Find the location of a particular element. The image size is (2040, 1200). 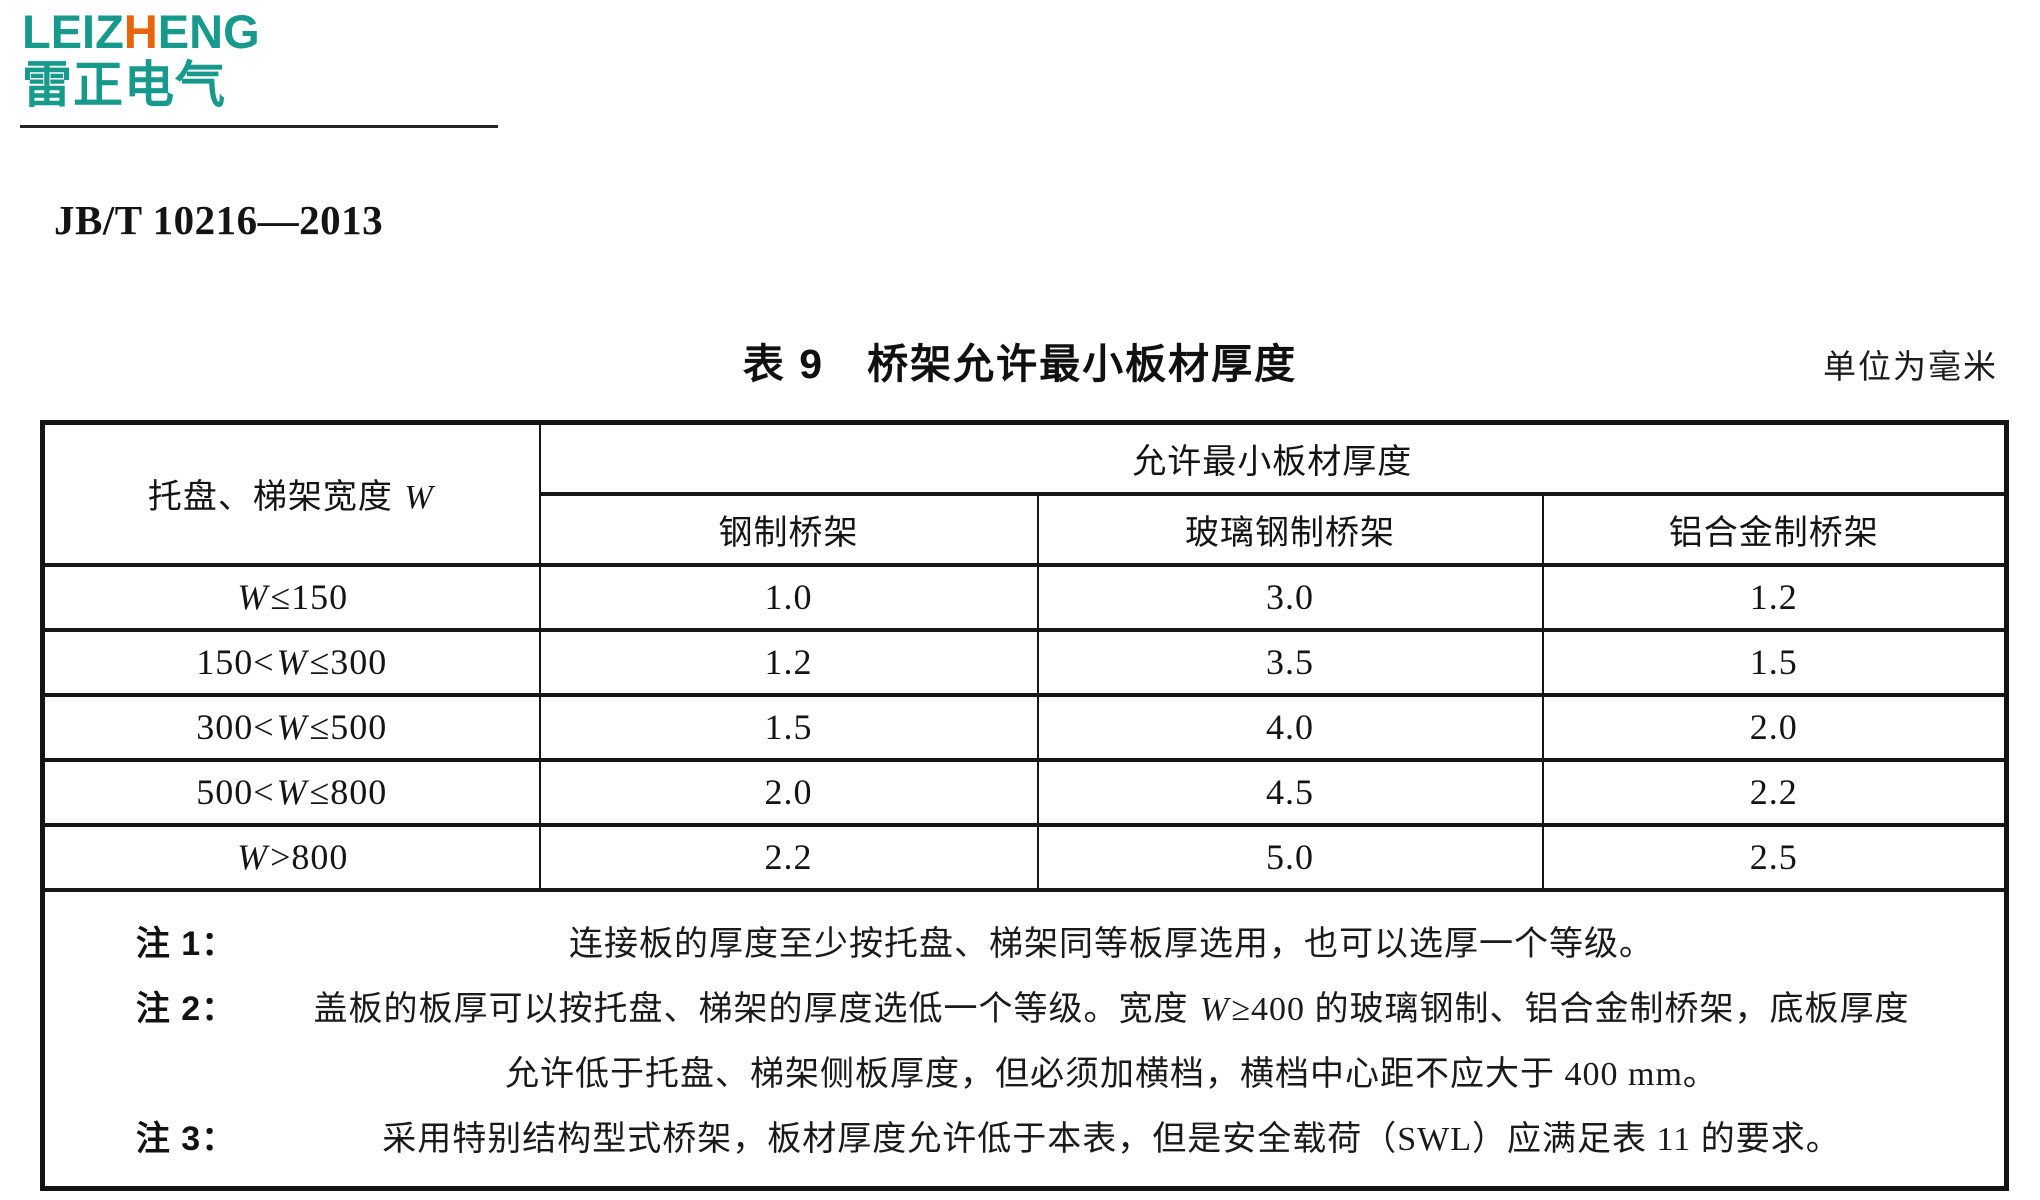

table-row: W>800 2.2 5.0 2.5 is located at coordinates (1024, 857).